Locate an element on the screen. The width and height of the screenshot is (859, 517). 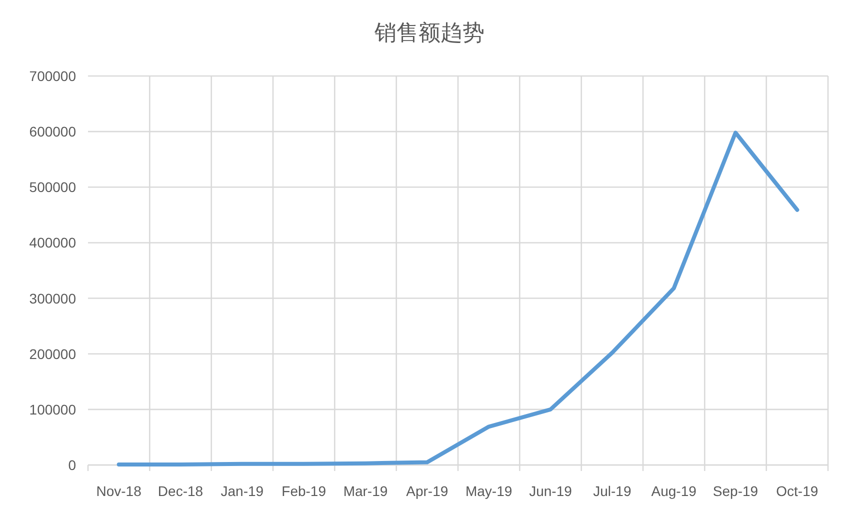
x-tick-label: Oct-19 is located at coordinates (797, 491).